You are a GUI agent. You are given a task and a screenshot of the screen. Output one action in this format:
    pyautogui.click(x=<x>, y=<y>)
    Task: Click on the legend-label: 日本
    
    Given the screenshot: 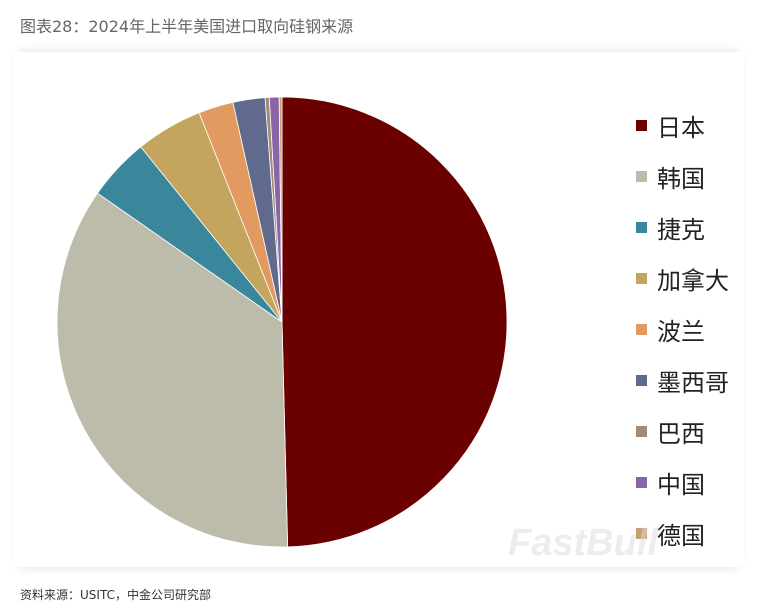 What is the action you would take?
    pyautogui.click(x=681, y=128)
    